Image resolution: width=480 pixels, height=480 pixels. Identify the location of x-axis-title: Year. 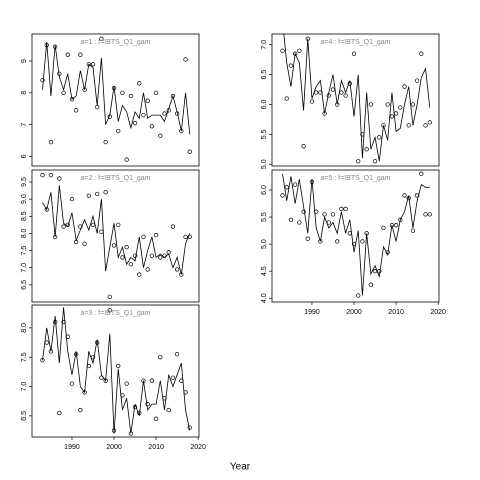
(240, 467).